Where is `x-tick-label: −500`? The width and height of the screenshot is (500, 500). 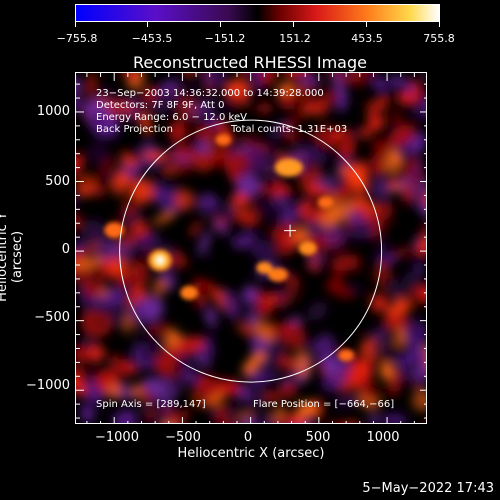
x-tick-label: −500 is located at coordinates (183, 437).